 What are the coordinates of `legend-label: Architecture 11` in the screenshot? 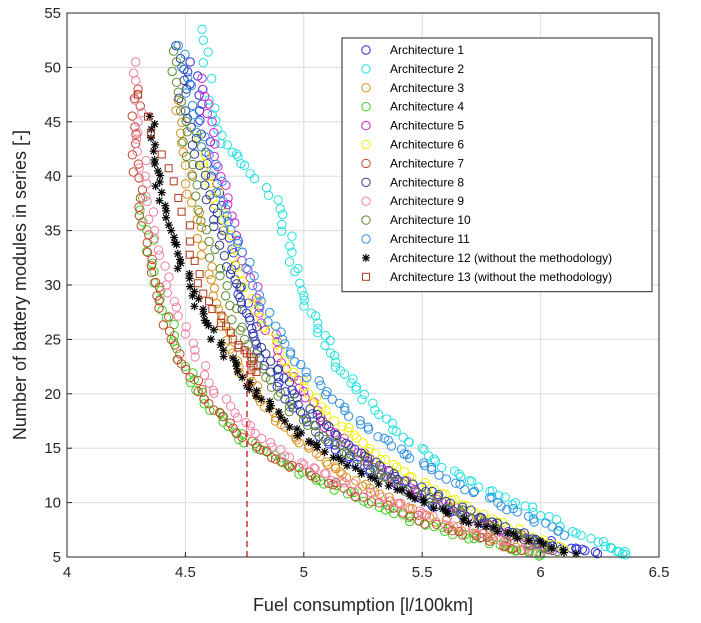 It's located at (430, 239).